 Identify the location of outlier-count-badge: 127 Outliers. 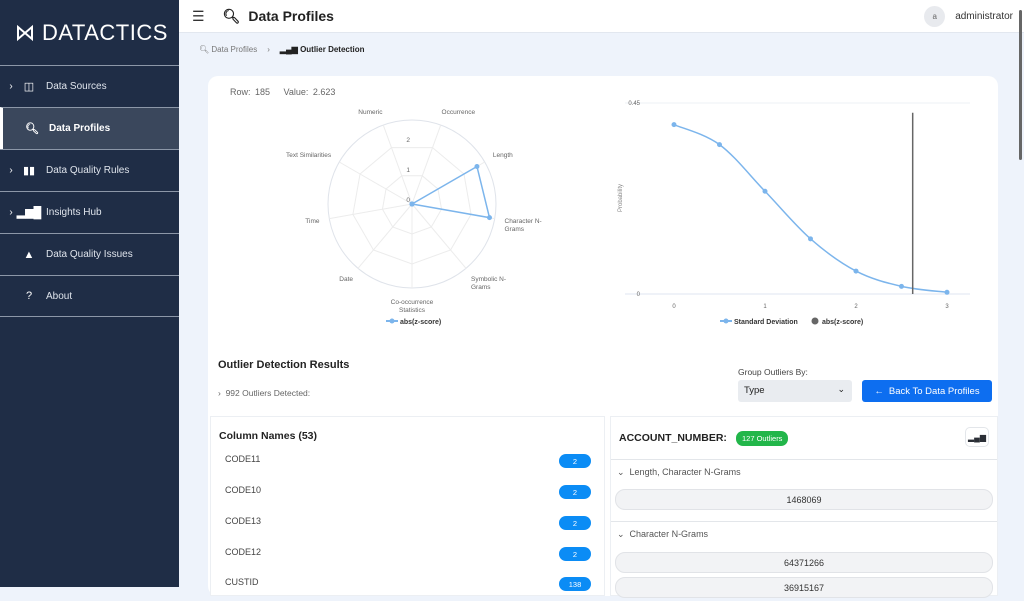
(762, 438).